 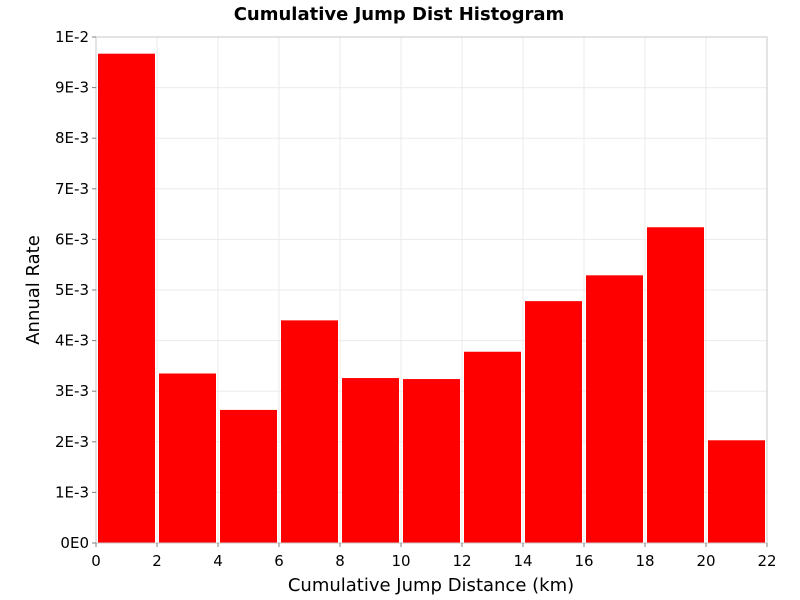 What do you see at coordinates (33, 290) in the screenshot?
I see `y-axis-label: Annual Rate` at bounding box center [33, 290].